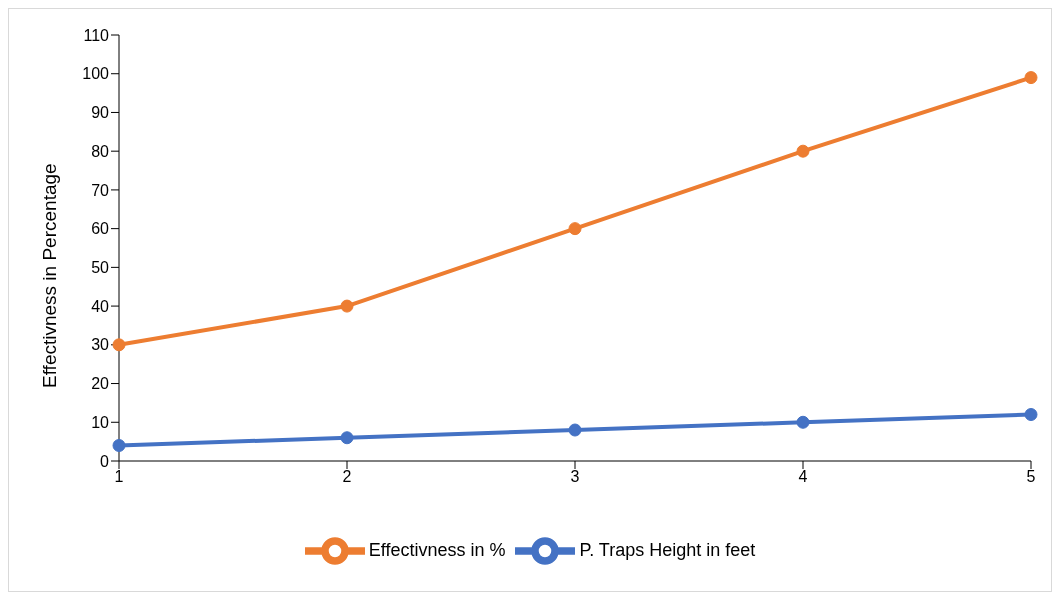 The image size is (1060, 592). I want to click on y-tick-label: 30, so click(100, 345).